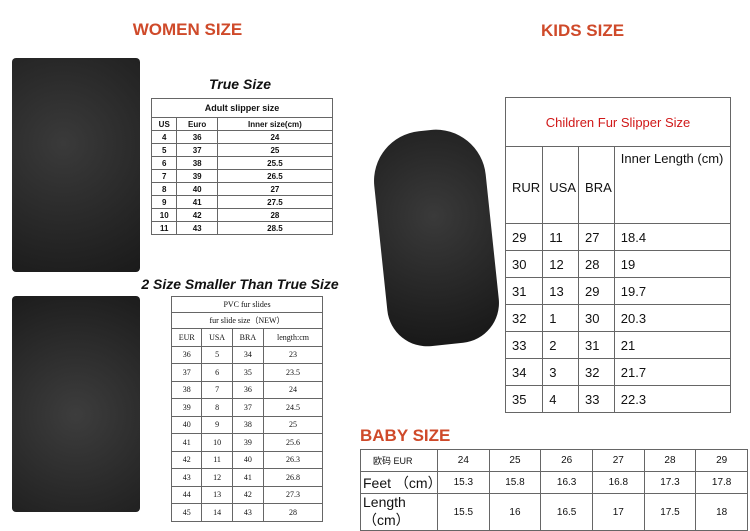  What do you see at coordinates (217, 407) in the screenshot?
I see `table-cell: 8` at bounding box center [217, 407].